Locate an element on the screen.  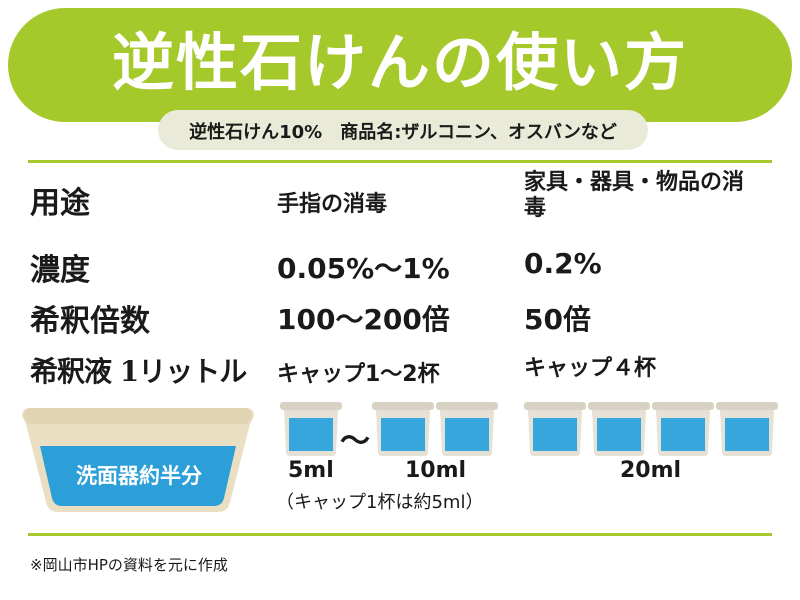
cell-purpose-hand: 手指の消毒 is located at coordinates (332, 204).